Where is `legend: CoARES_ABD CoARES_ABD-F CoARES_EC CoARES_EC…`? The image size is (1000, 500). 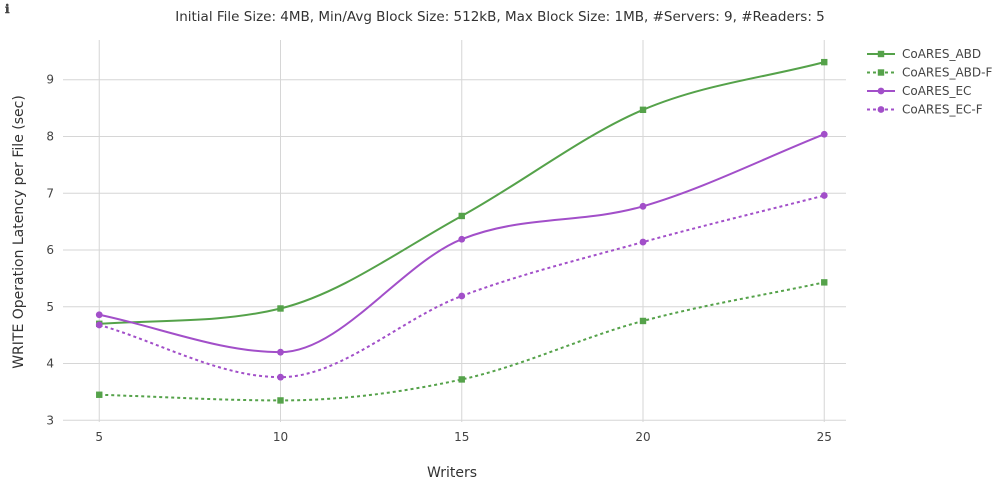
legend: CoARES_ABD CoARES_ABD-F CoARES_EC CoARES_EC… is located at coordinates (929, 82).